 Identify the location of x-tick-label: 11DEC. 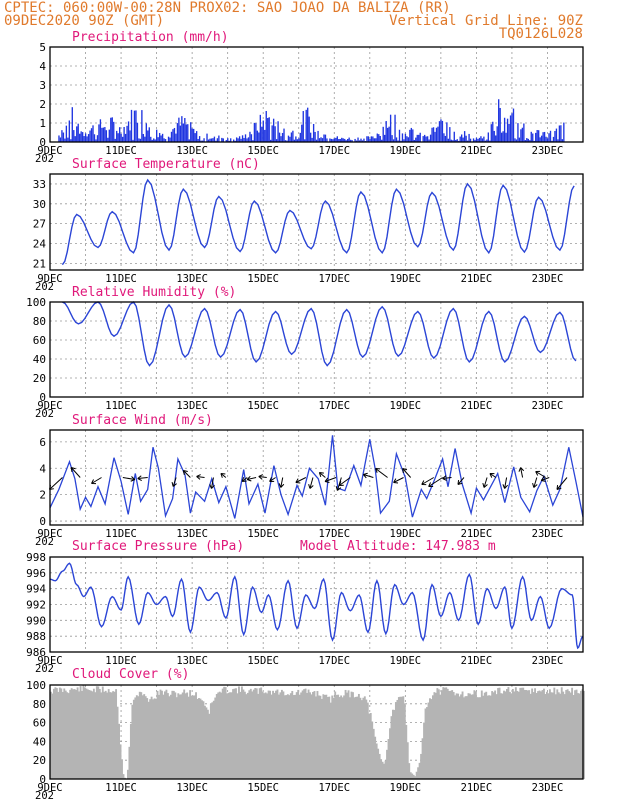
(121, 661).